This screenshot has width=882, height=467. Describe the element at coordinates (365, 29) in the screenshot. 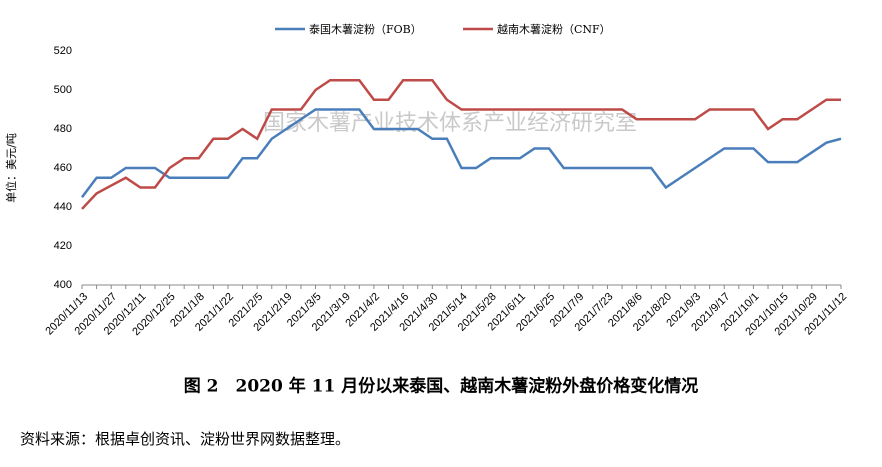

I see `legend-label: 泰国木薯淀粉（FOB）` at that location.